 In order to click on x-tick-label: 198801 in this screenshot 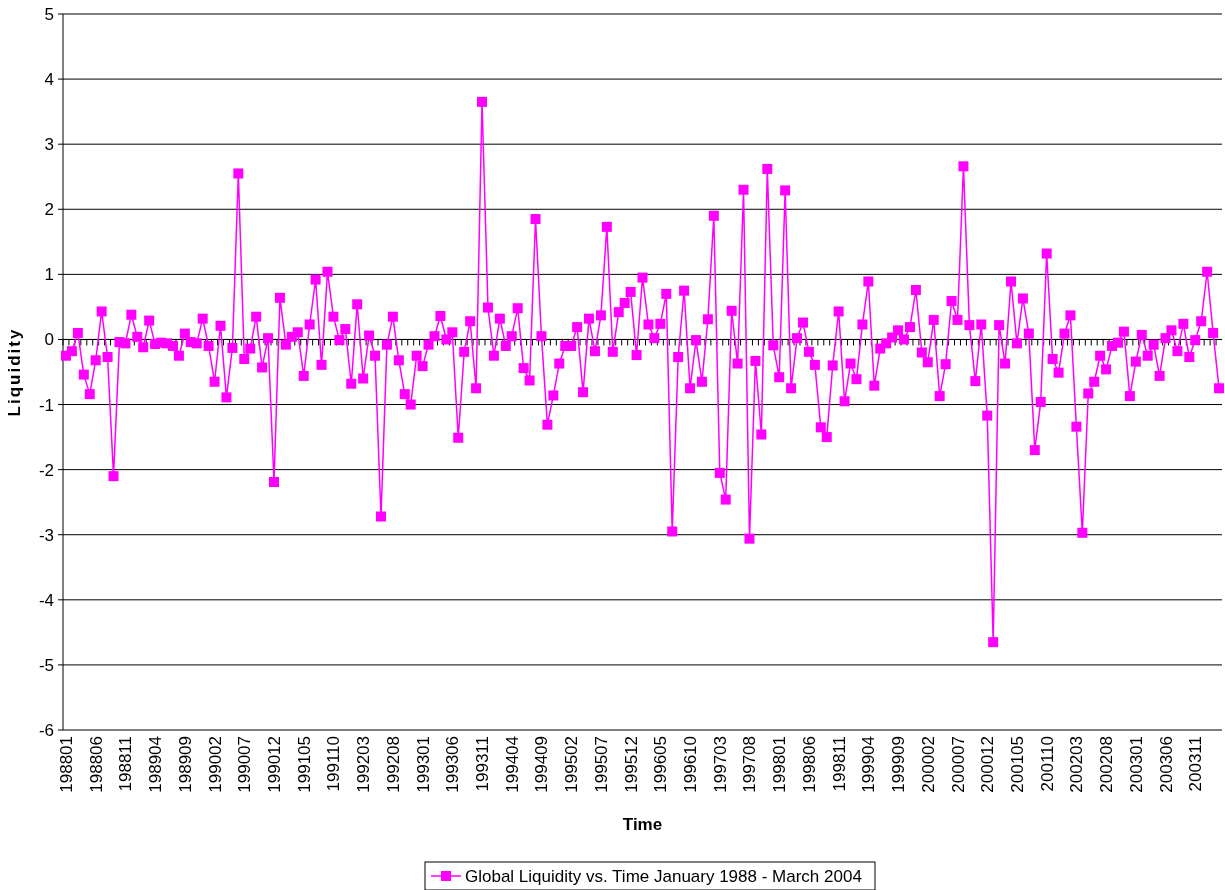, I will do `click(66, 764)`.